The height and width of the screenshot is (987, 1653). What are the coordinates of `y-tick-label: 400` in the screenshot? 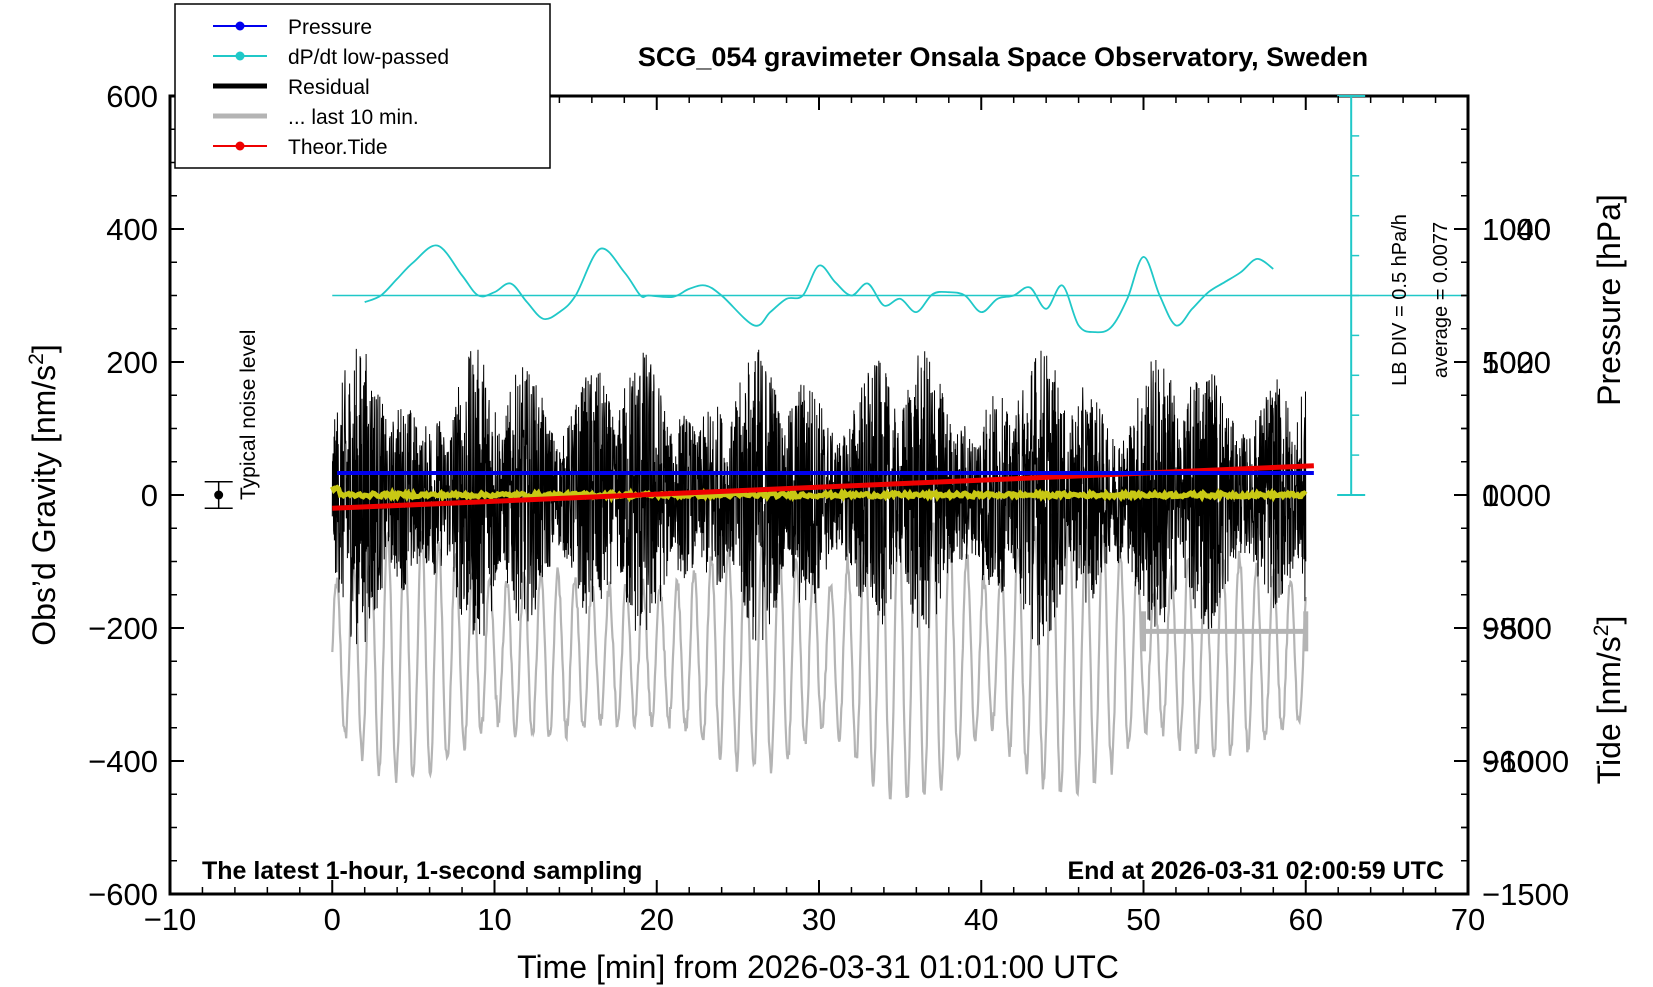 It's located at (132, 229).